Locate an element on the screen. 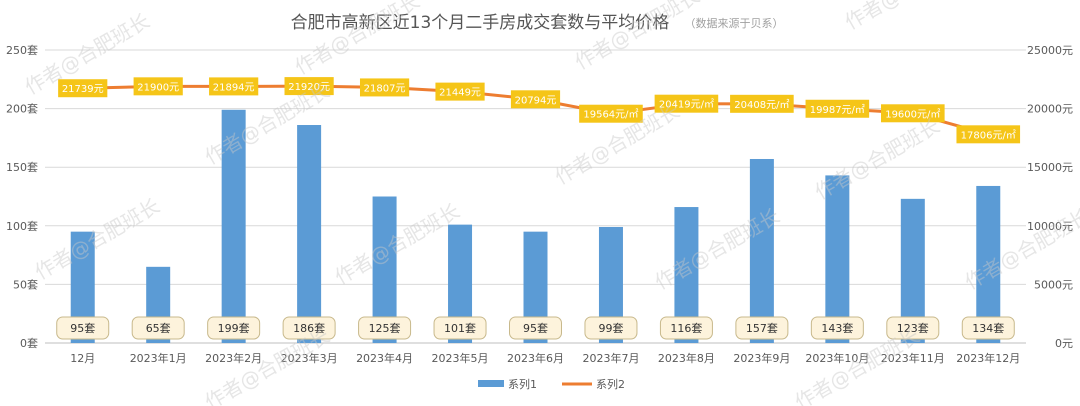 The height and width of the screenshot is (406, 1080). bar-data-label-text: 186套 is located at coordinates (309, 328).